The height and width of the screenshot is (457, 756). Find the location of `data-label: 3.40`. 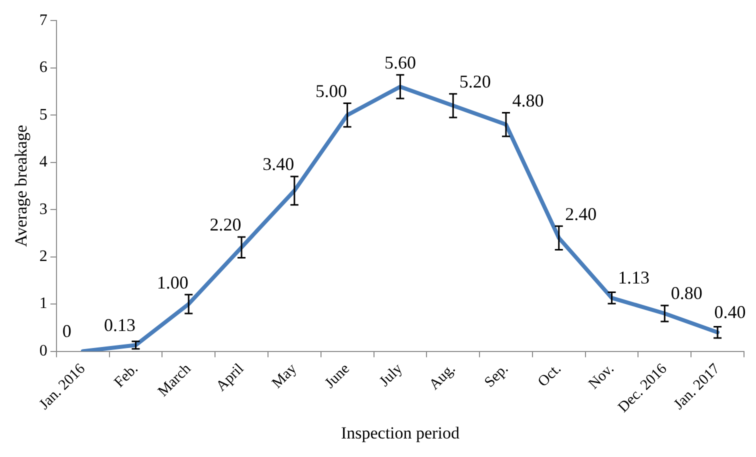

data-label: 3.40 is located at coordinates (278, 164).